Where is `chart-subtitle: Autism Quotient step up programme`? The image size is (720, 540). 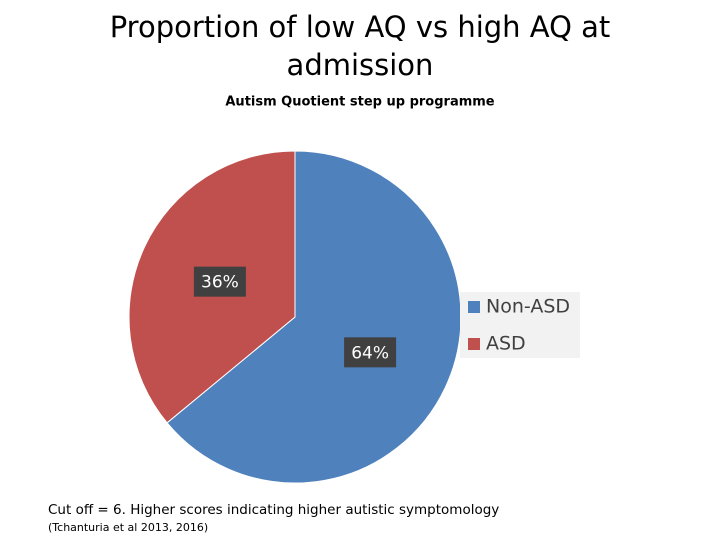 chart-subtitle: Autism Quotient step up programme is located at coordinates (359, 102).